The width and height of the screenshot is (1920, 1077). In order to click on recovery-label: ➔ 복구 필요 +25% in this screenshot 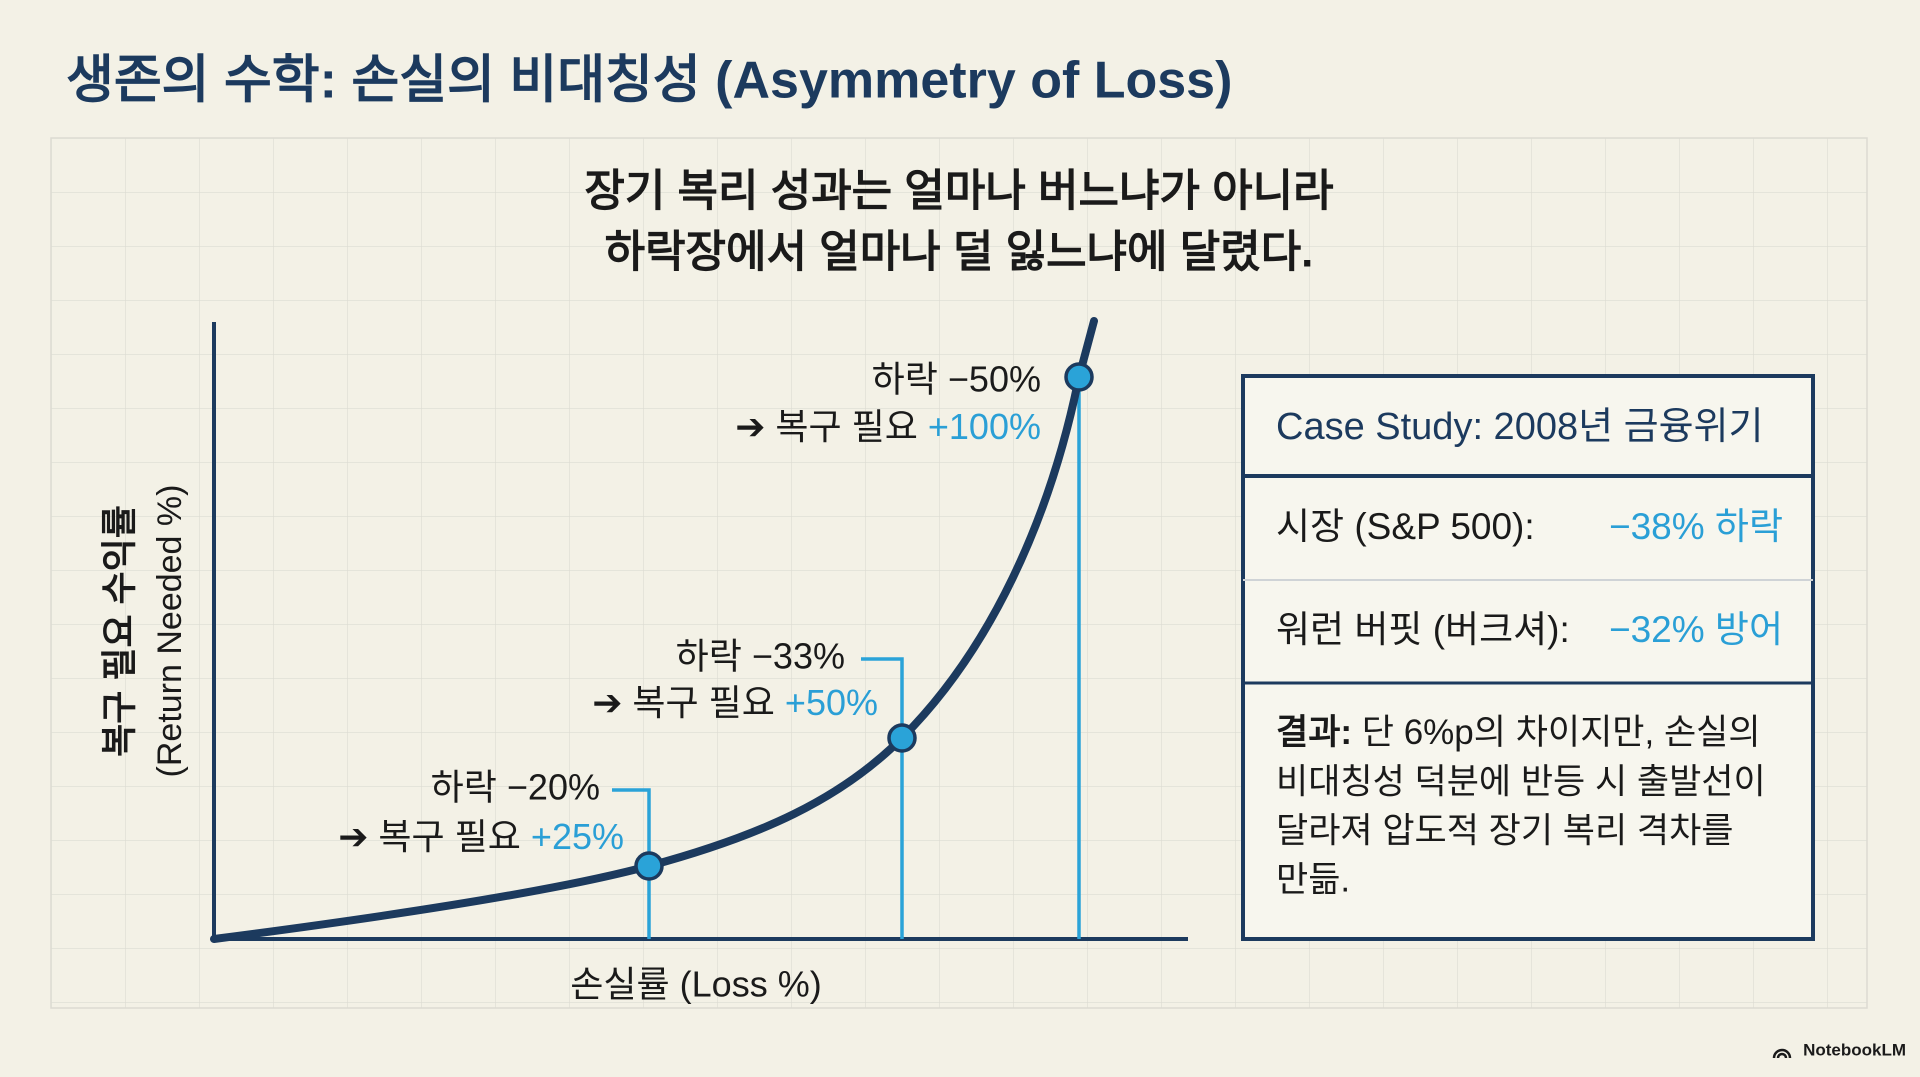, I will do `click(481, 836)`.